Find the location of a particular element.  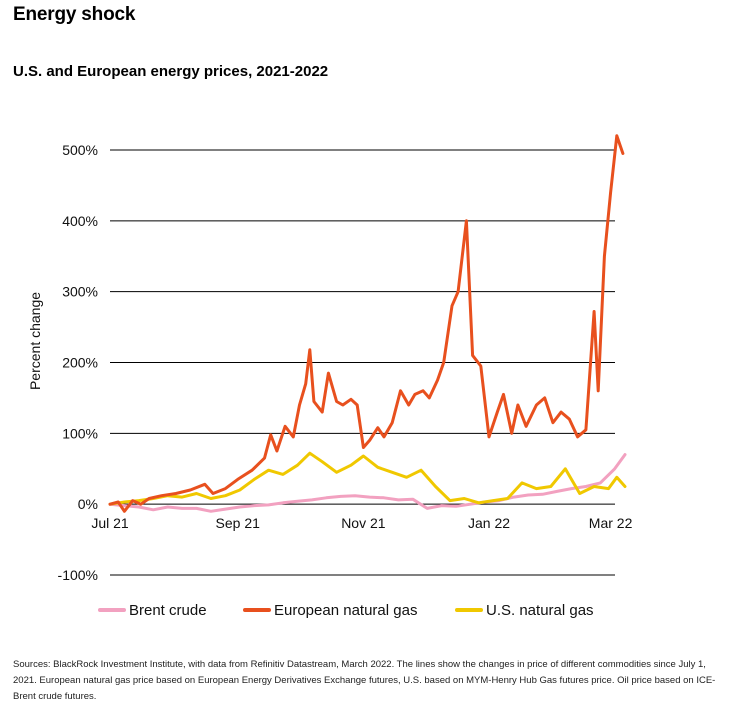

x-tick-label: Sep 21 is located at coordinates (238, 523).